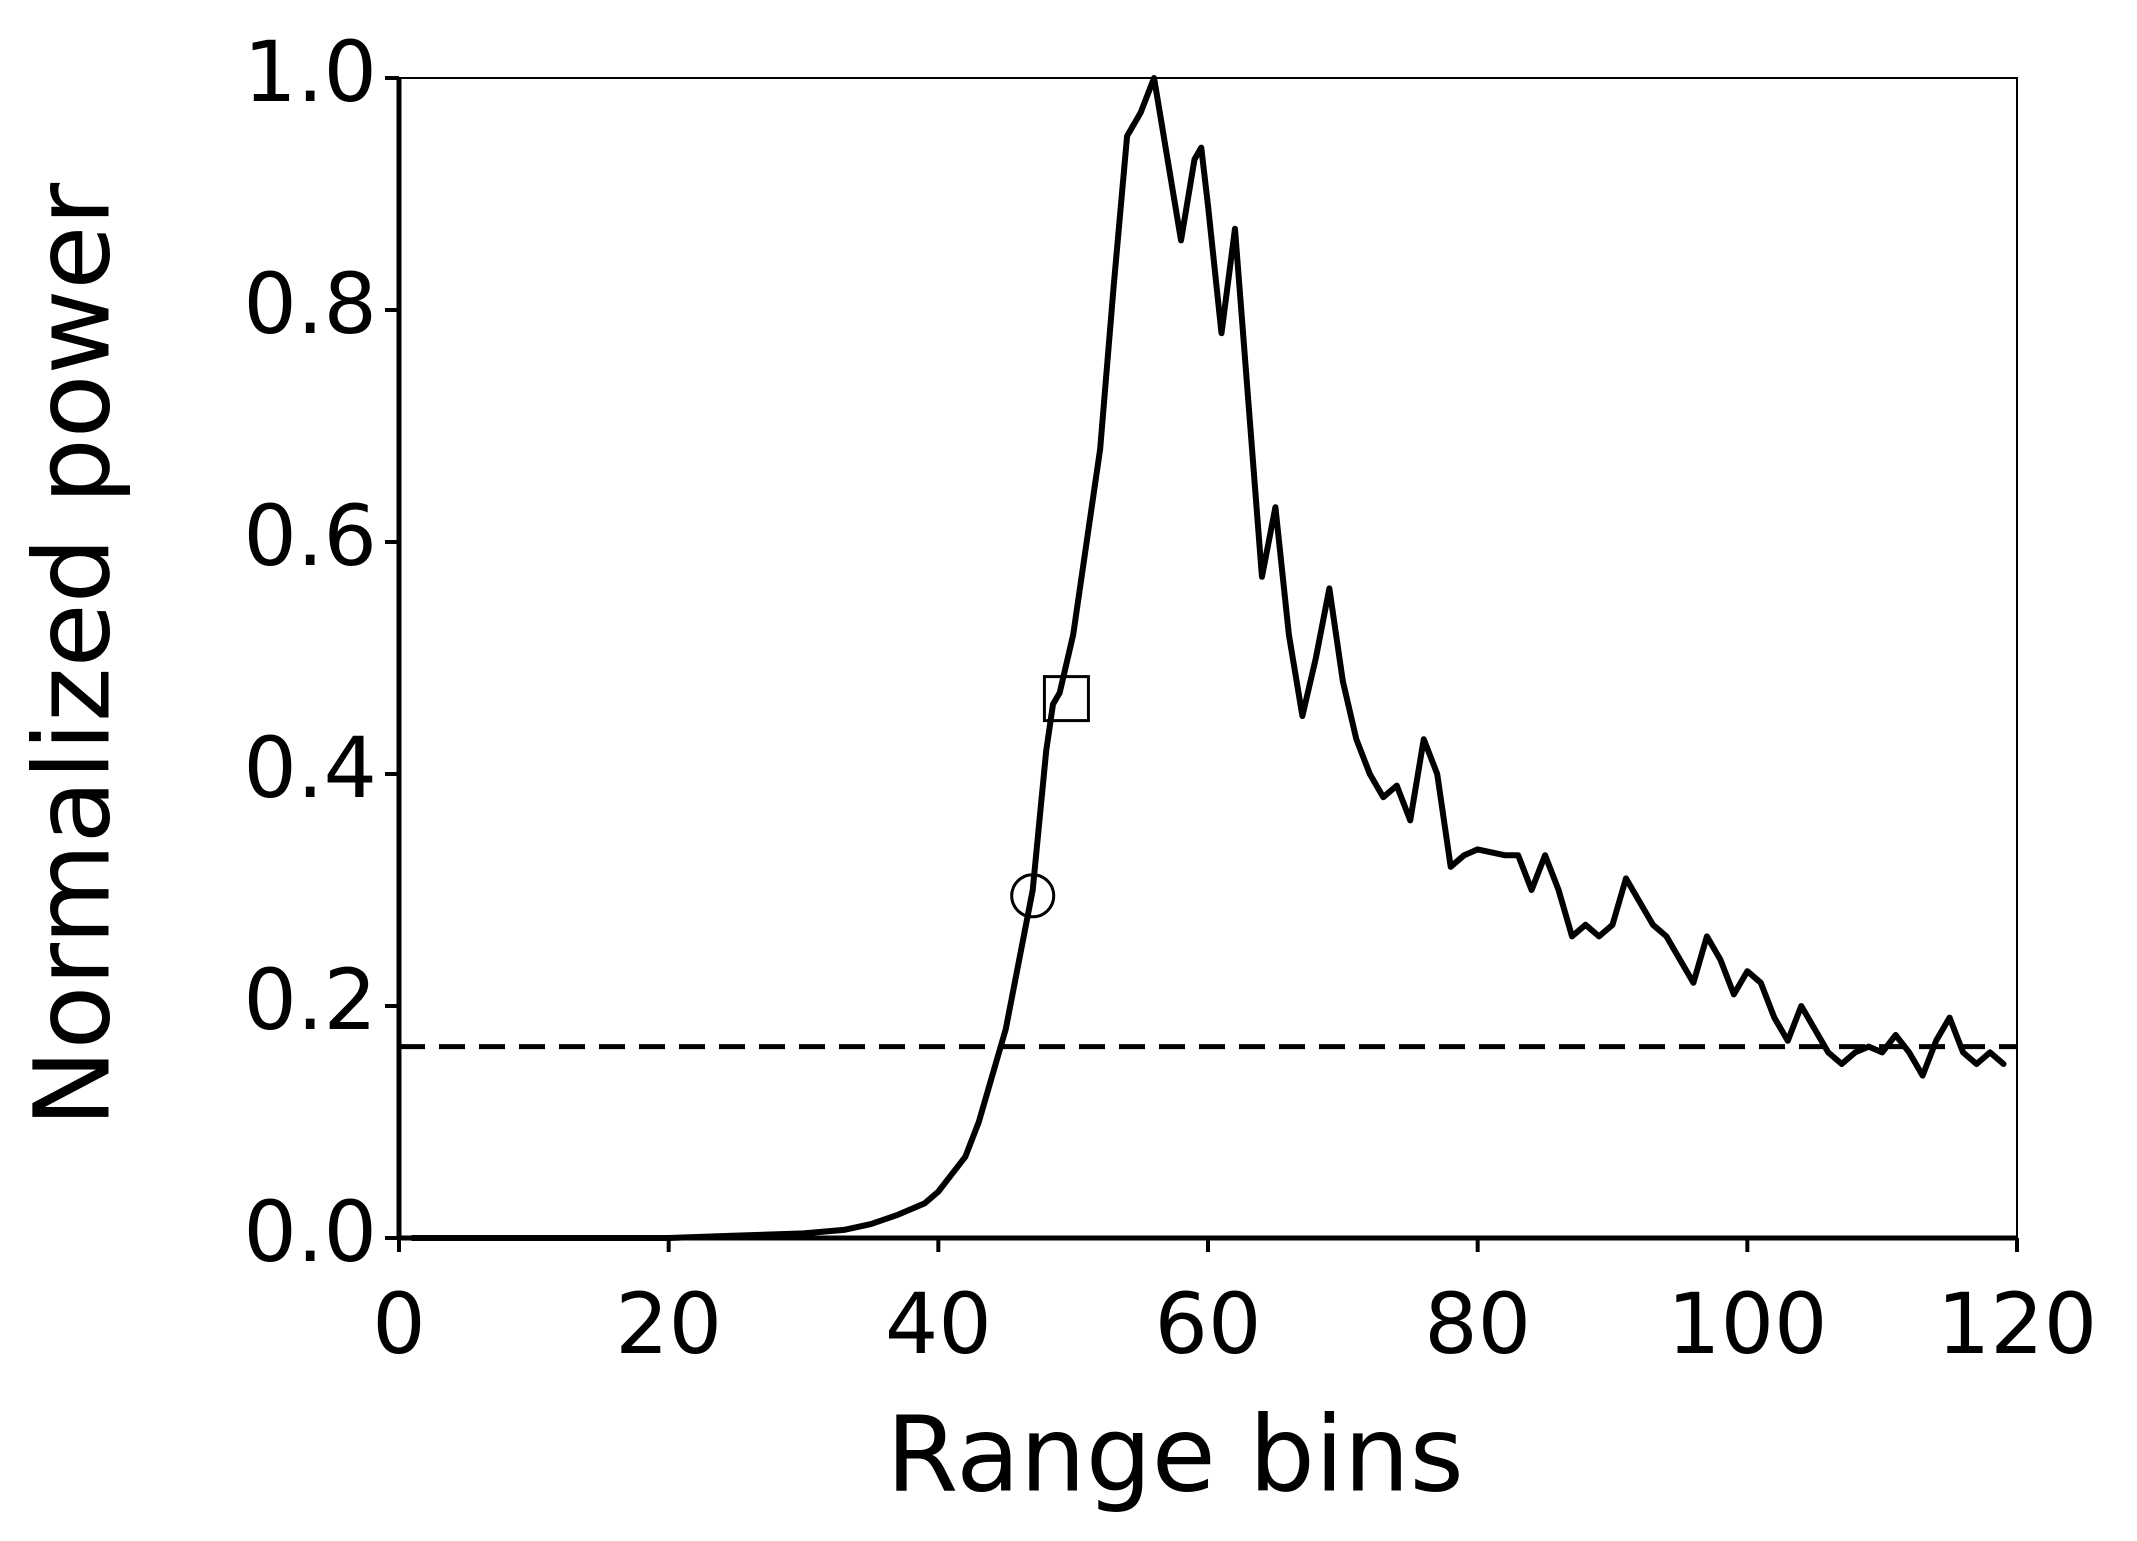  I want to click on y-tick-label: 0.0, so click(310, 1232).